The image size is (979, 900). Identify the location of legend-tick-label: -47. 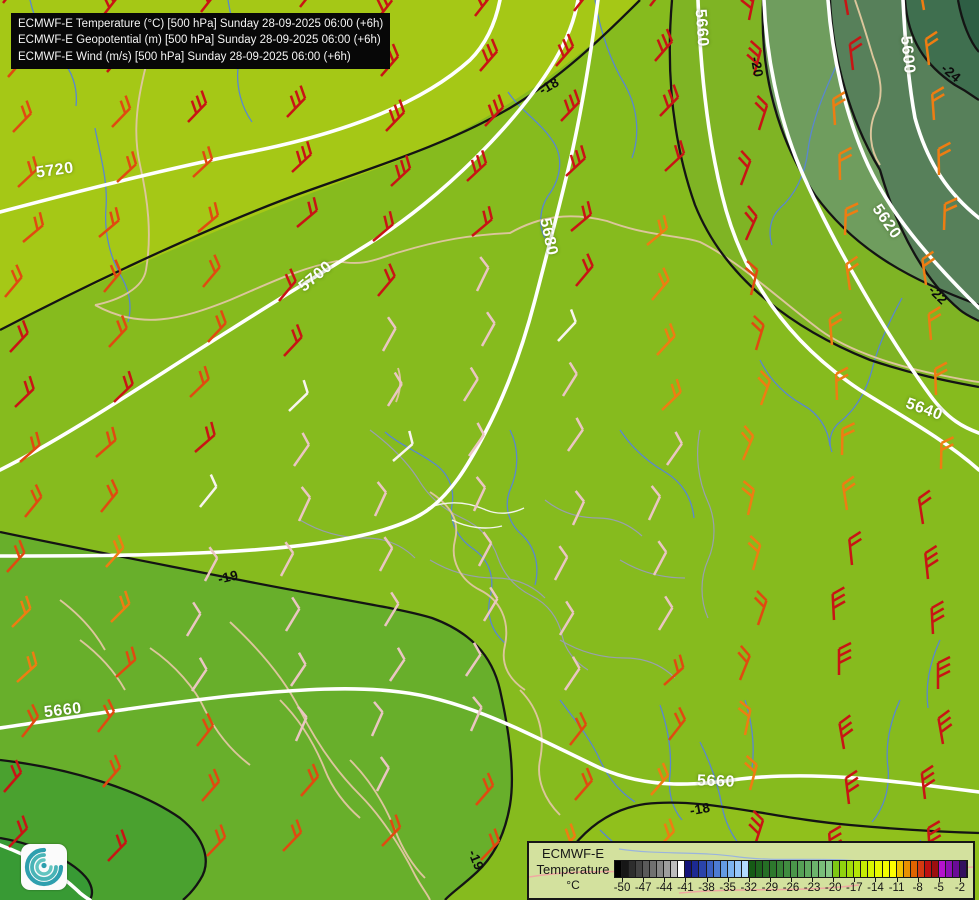
(643, 888).